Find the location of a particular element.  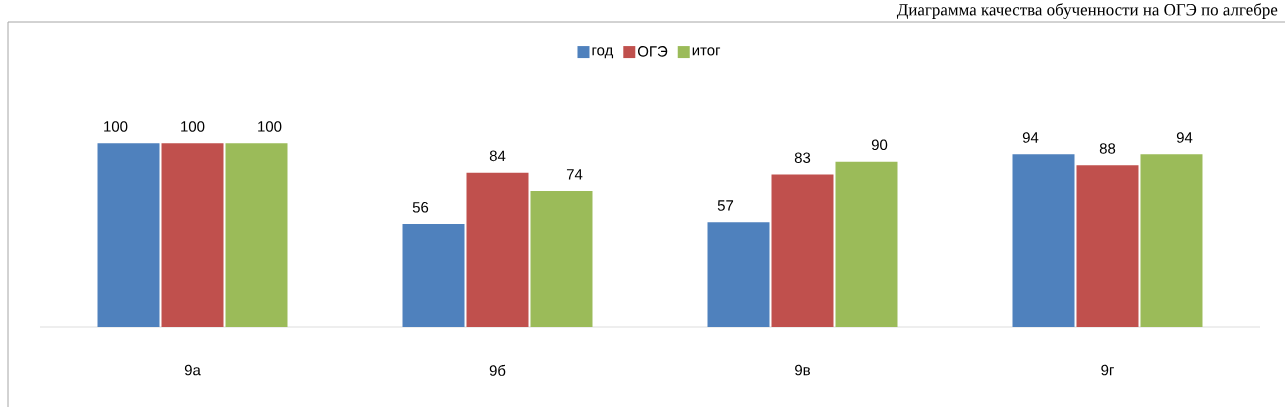

legend-label: год is located at coordinates (603, 53).